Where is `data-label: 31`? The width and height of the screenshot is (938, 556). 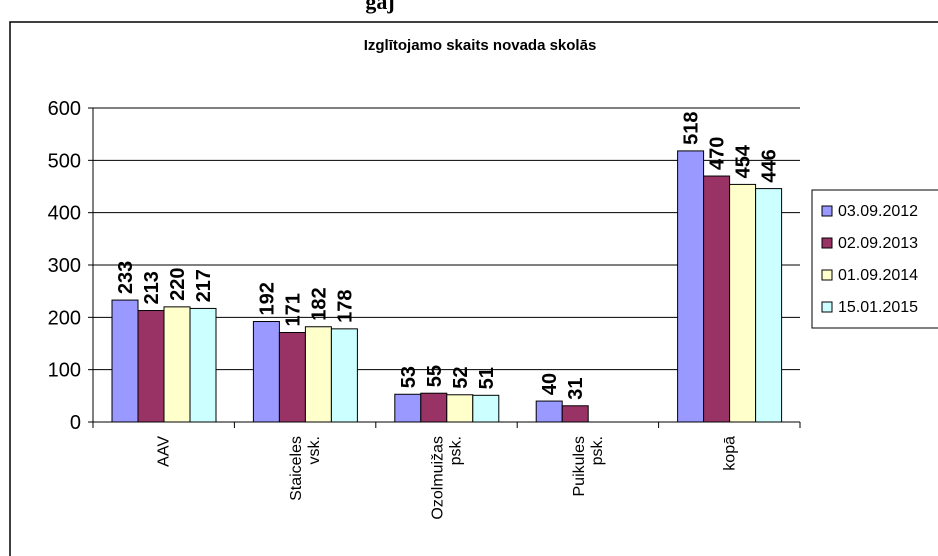
data-label: 31 is located at coordinates (576, 389).